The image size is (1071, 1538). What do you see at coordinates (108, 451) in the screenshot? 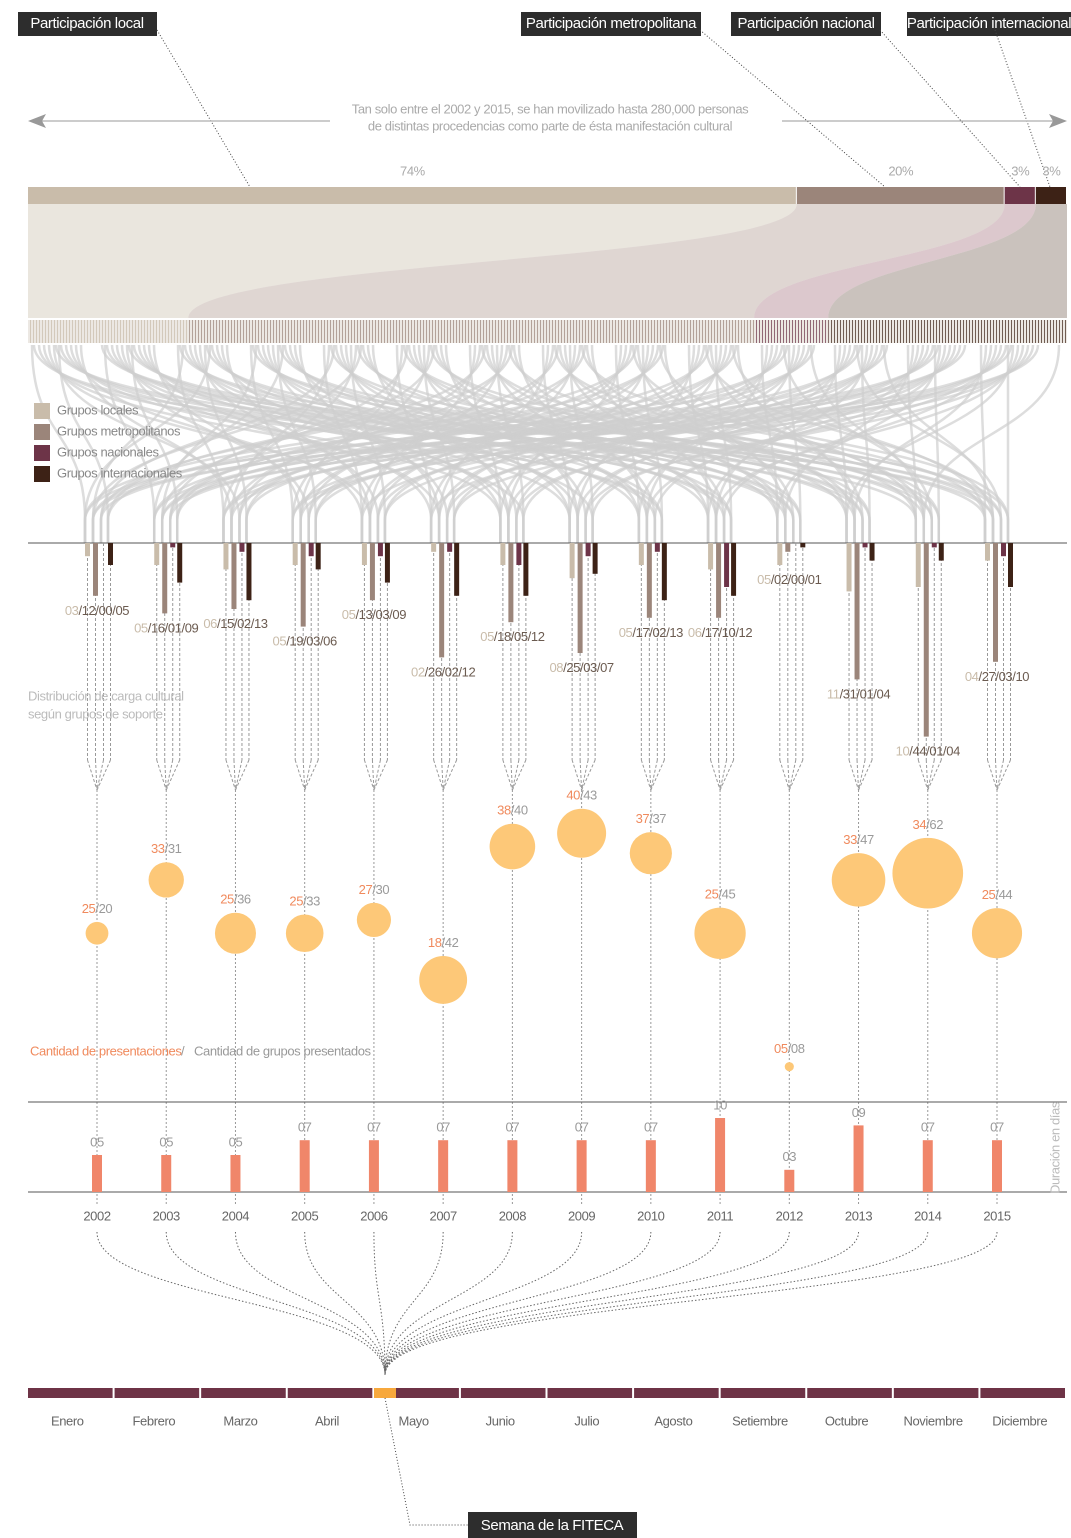
I see `legend-label: Grupos nacionales` at bounding box center [108, 451].